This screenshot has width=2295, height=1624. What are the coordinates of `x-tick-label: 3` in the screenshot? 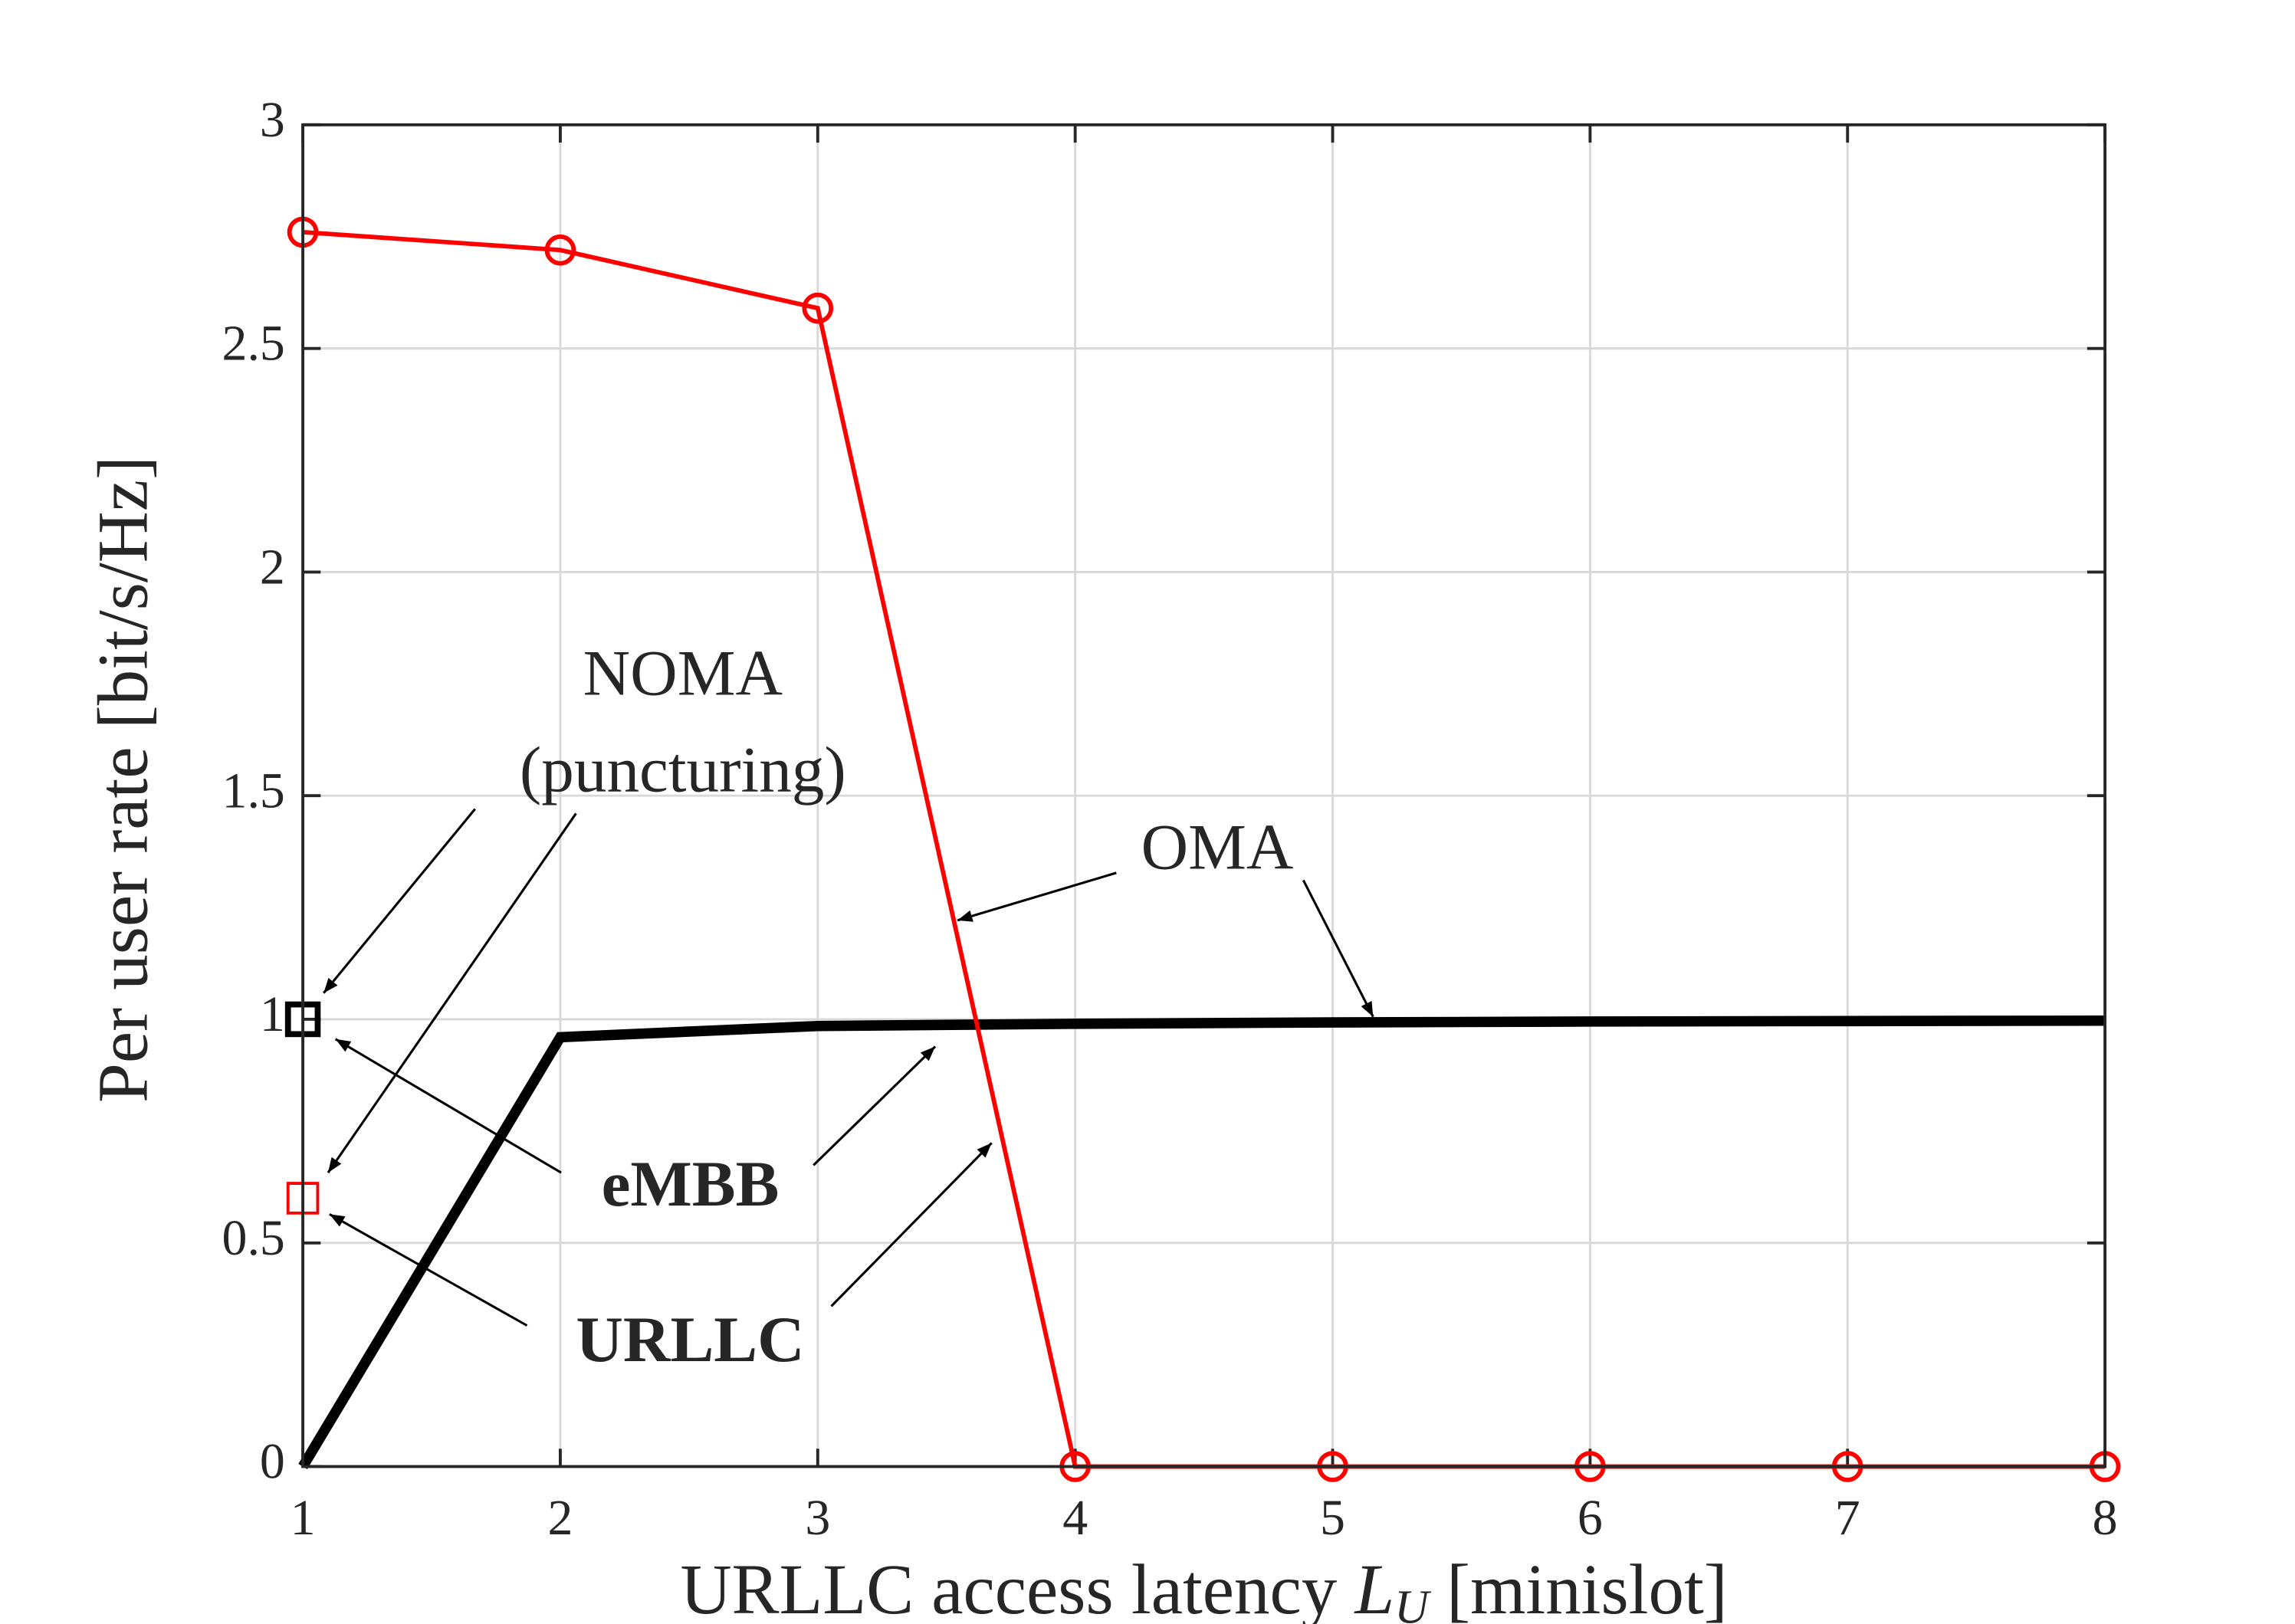 It's located at (817, 1518).